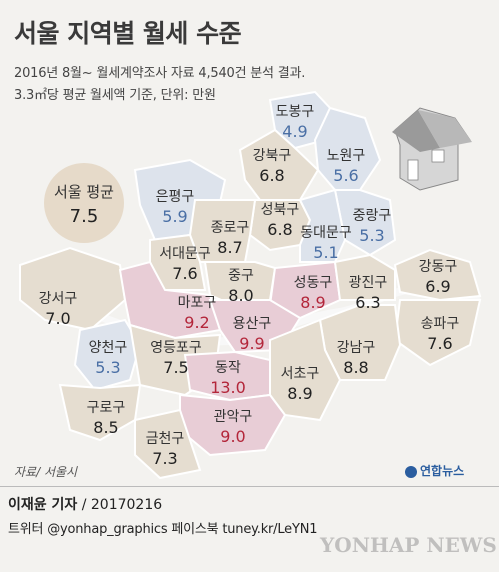 The image size is (499, 572). I want to click on logo-mark-icon, so click(411, 471).